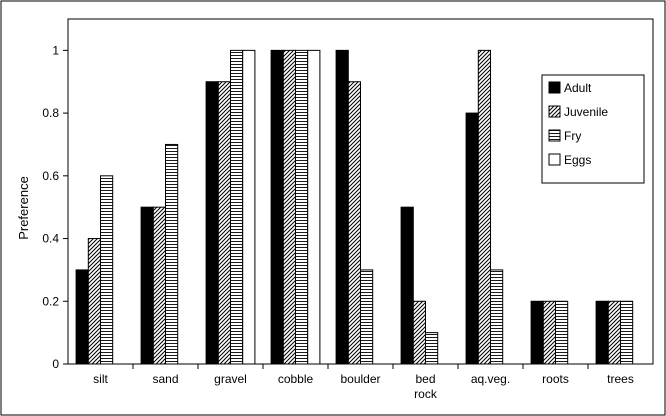 The width and height of the screenshot is (666, 416). I want to click on x-tick-label: roots, so click(555, 379).